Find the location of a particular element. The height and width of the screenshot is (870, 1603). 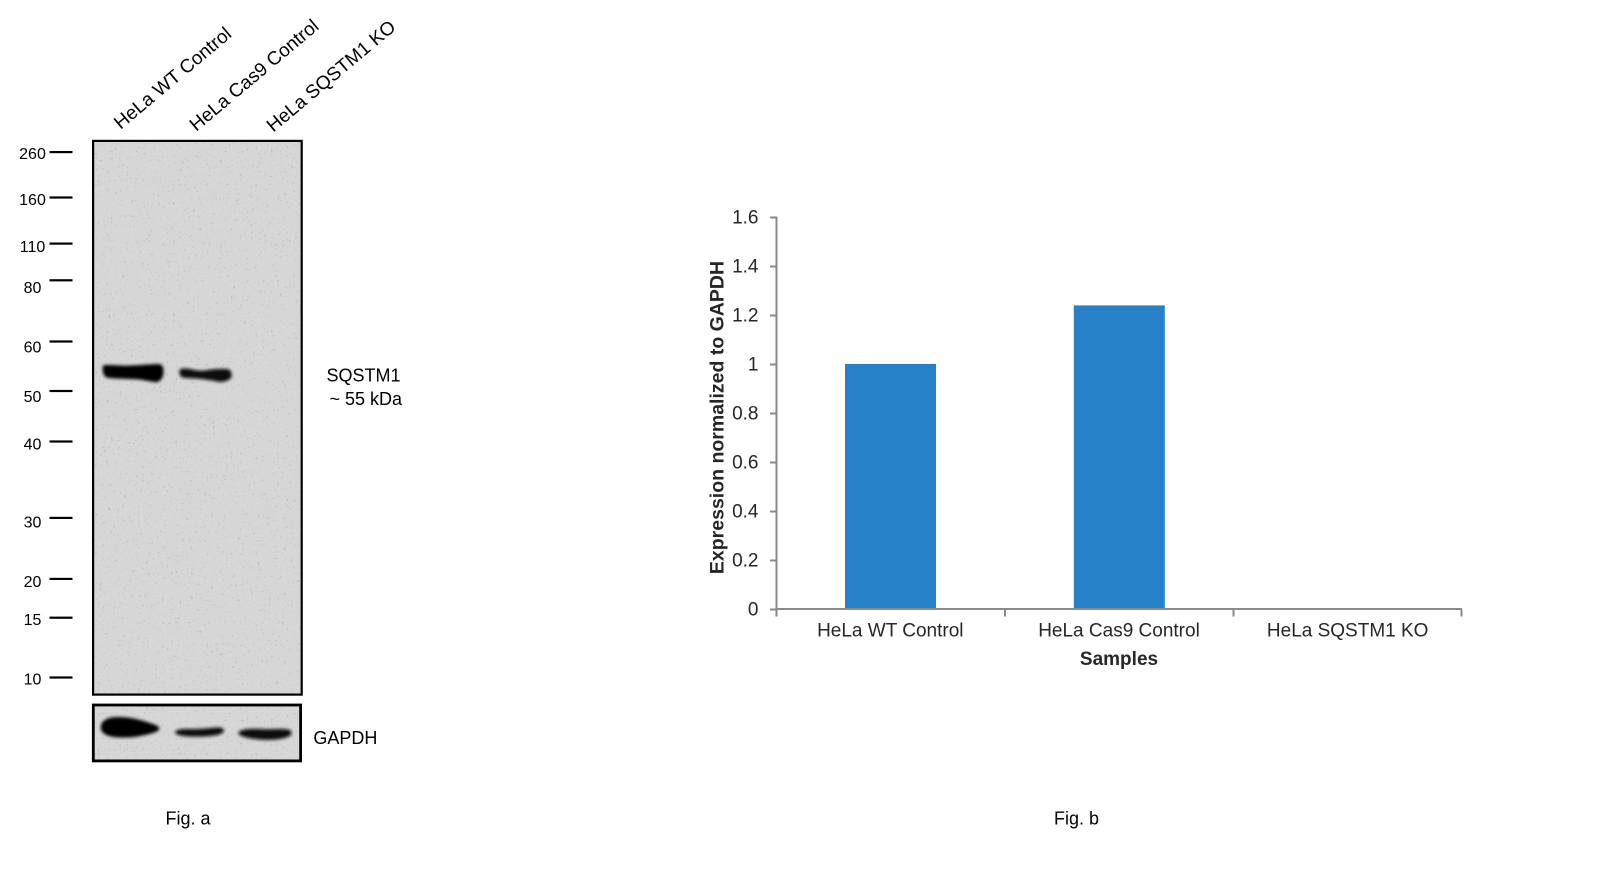

svg-text: Expression normalized to GAPDH is located at coordinates (718, 417).